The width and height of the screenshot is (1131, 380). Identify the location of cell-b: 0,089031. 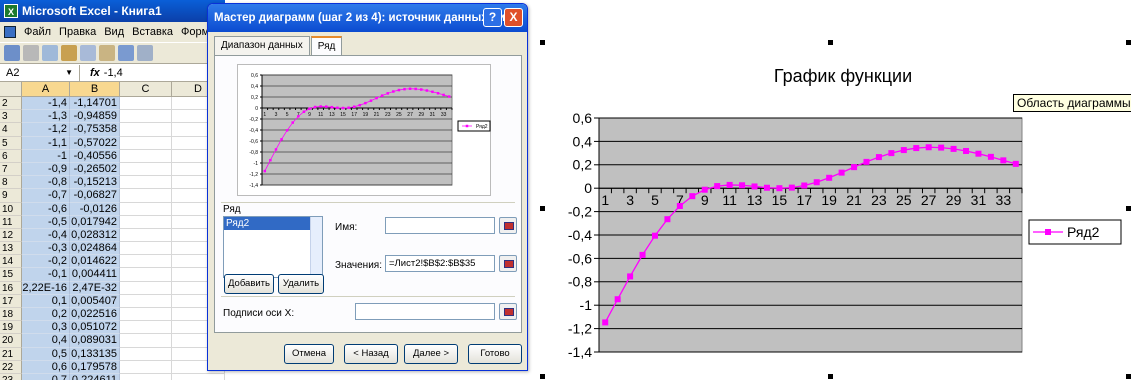
(95, 341).